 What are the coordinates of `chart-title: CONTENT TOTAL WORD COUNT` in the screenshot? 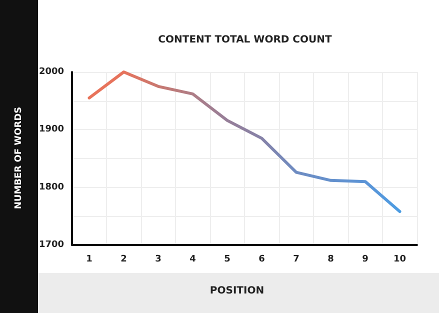 It's located at (245, 40).